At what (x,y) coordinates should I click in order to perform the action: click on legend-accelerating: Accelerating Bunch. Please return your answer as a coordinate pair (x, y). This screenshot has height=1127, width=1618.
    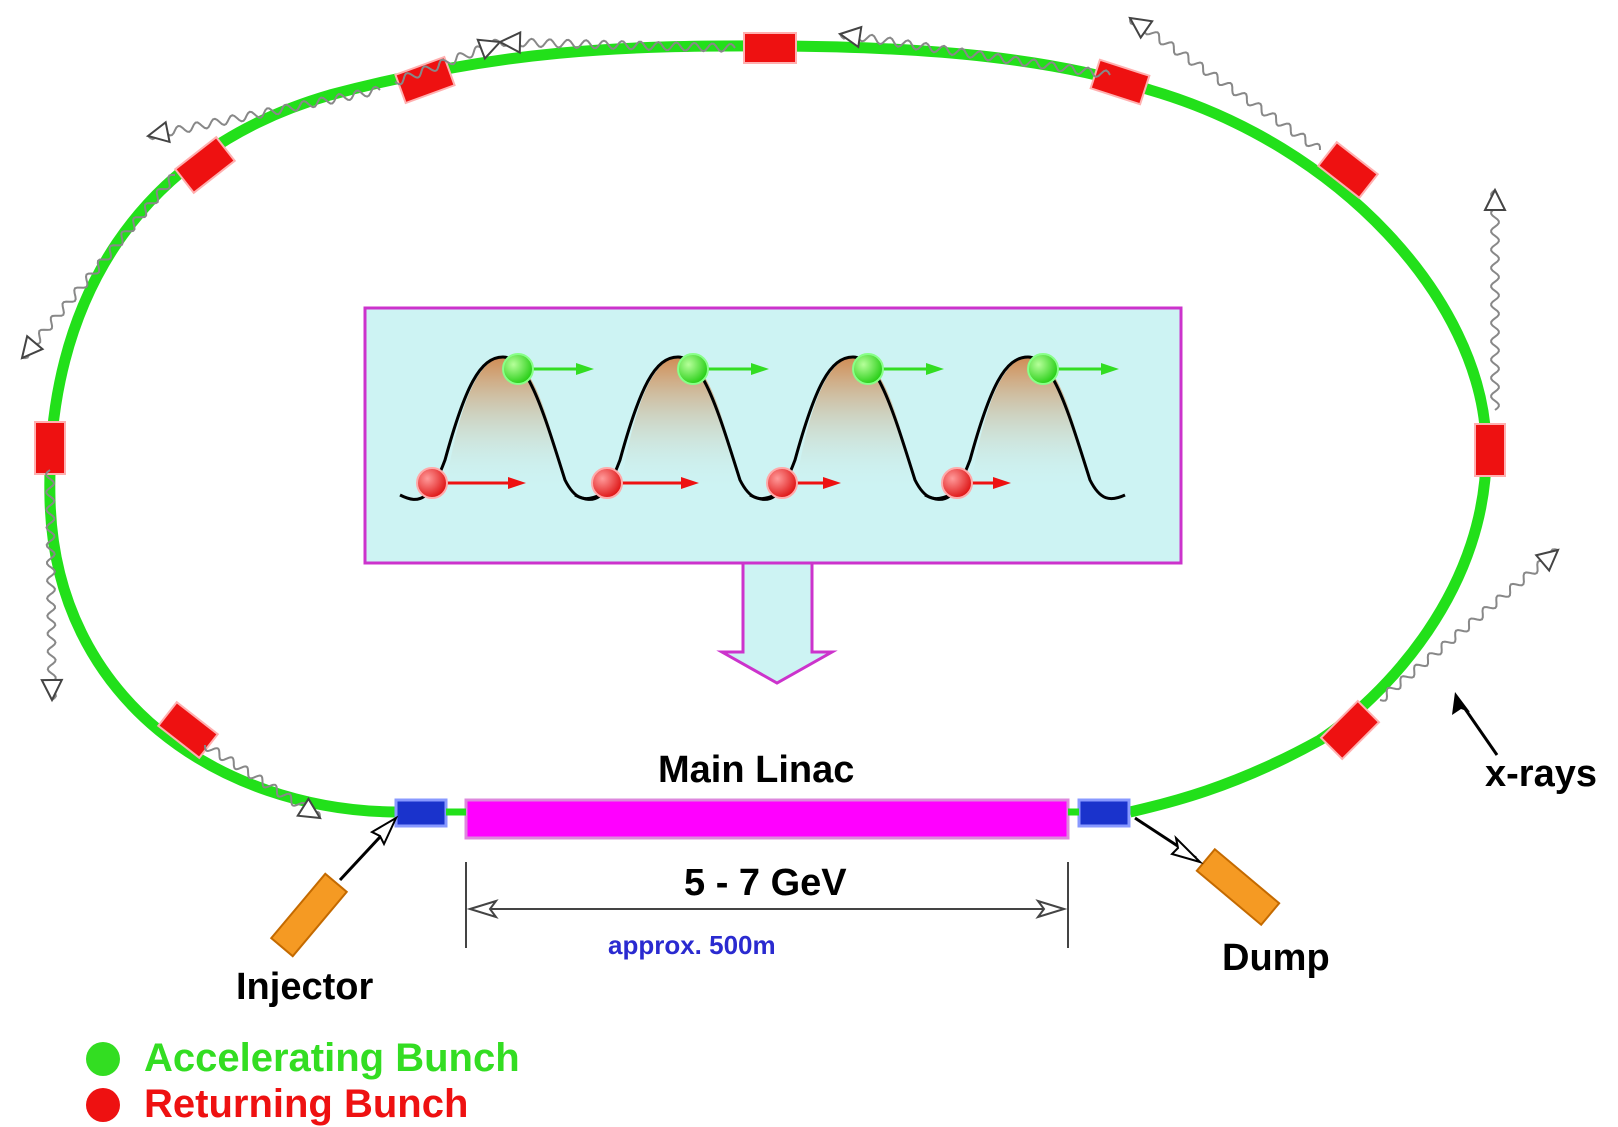
    Looking at the image, I should click on (303, 1058).